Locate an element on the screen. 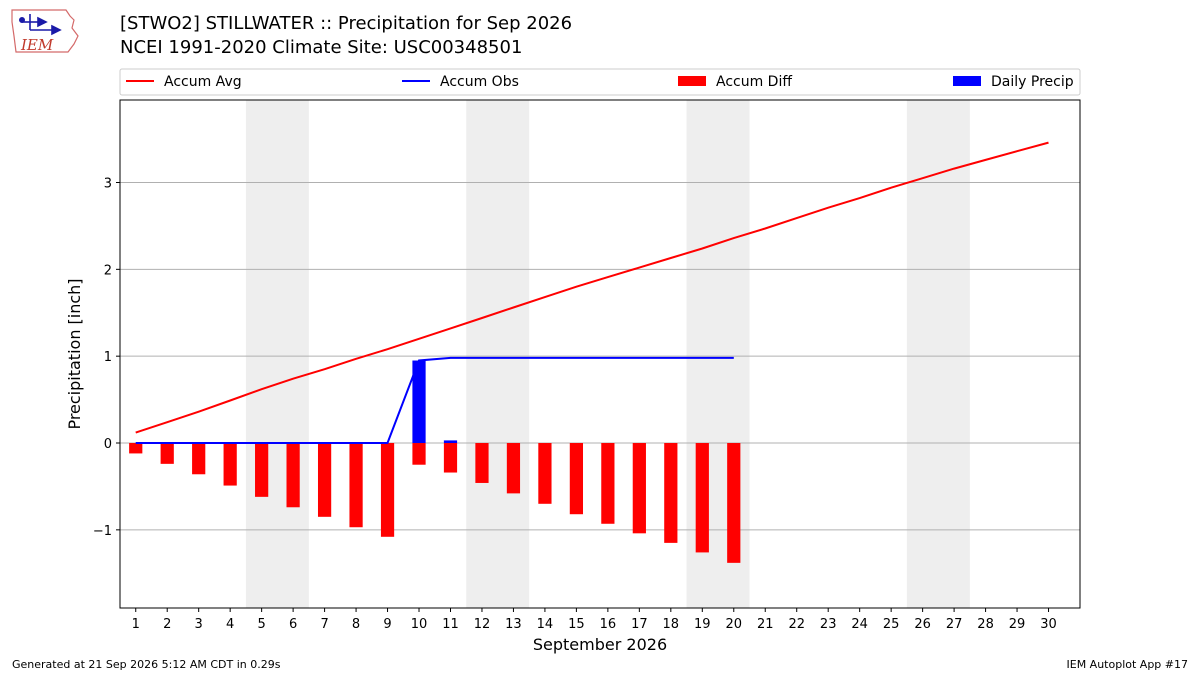 Image resolution: width=1200 pixels, height=675 pixels. legend-frame is located at coordinates (600, 82).